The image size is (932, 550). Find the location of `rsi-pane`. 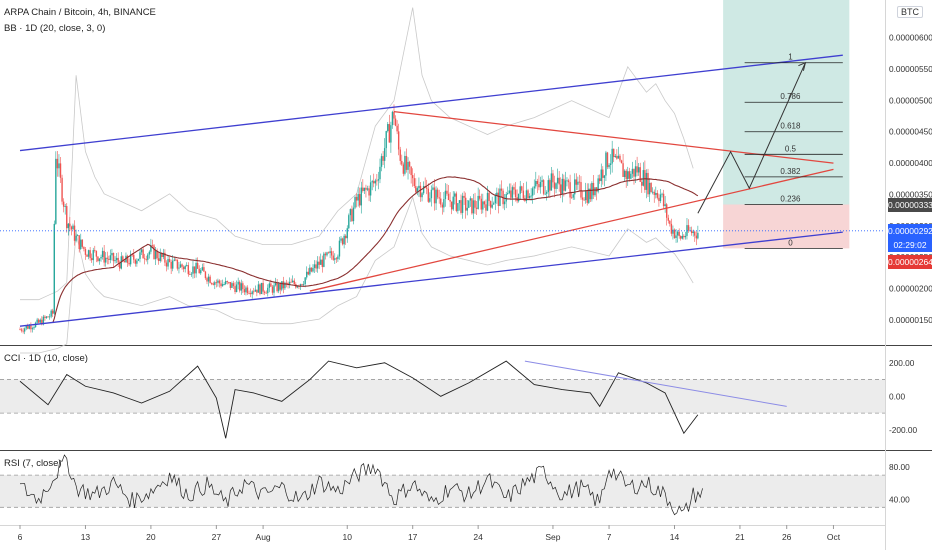

rsi-pane is located at coordinates (442, 485).